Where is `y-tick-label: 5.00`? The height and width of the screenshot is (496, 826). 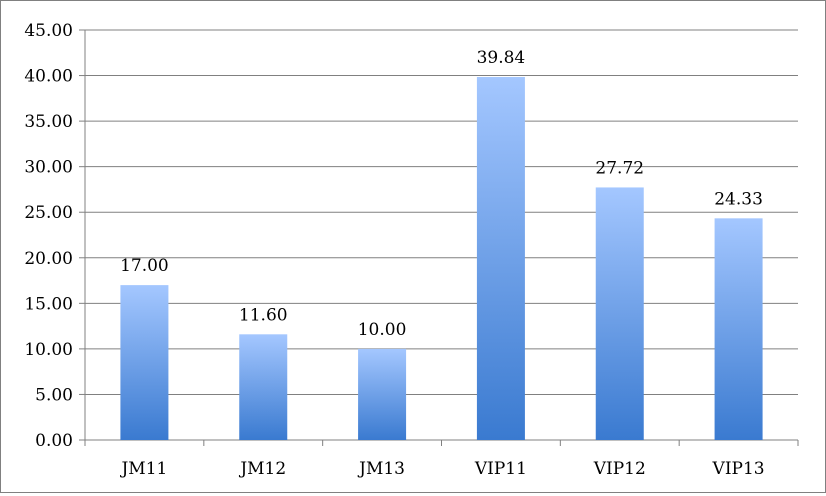
y-tick-label: 5.00 is located at coordinates (54, 395).